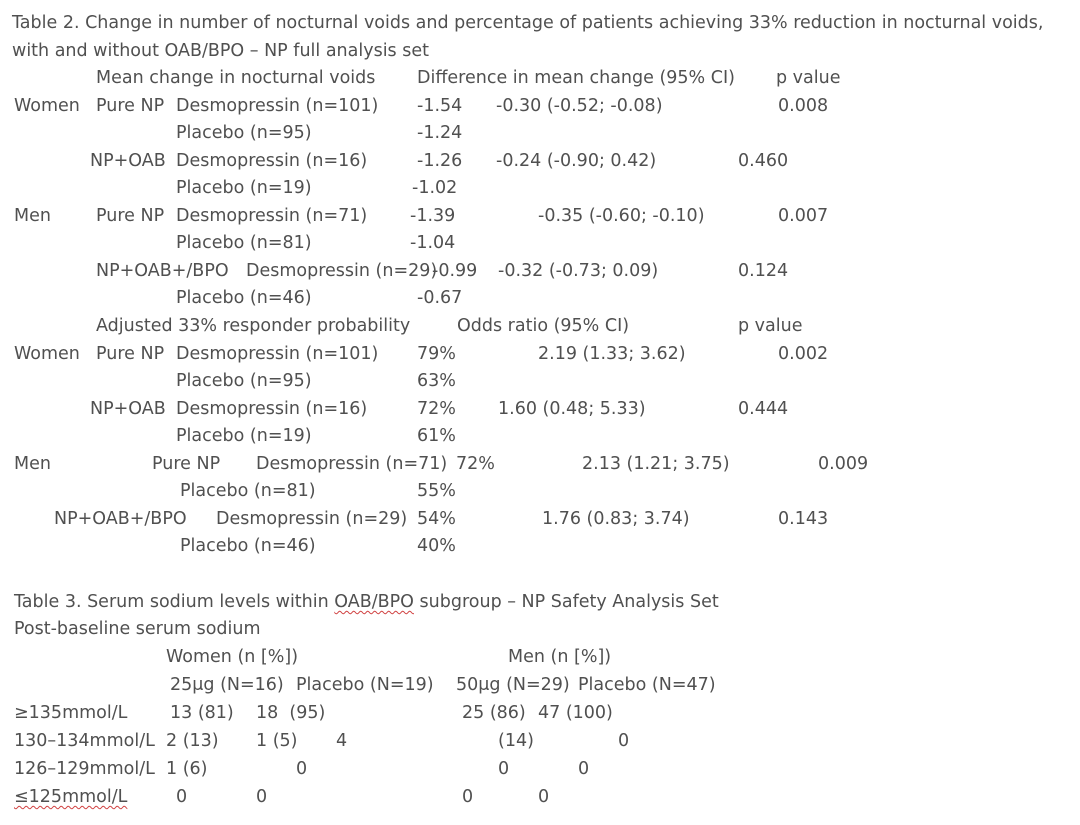 Image resolution: width=1080 pixels, height=825 pixels. I want to click on row-mean-change: -0.99, so click(455, 271).